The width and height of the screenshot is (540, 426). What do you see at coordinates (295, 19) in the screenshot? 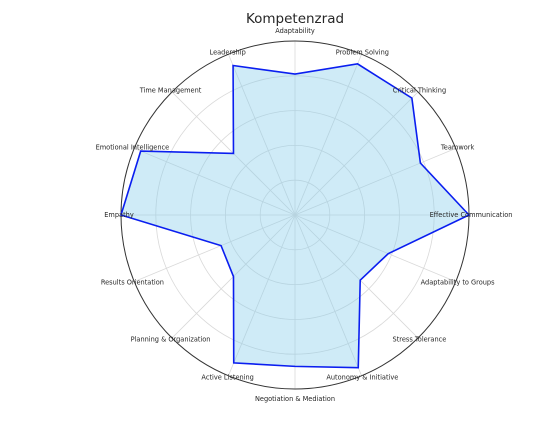
I see `chart-title: Kompetenzrad` at bounding box center [295, 19].